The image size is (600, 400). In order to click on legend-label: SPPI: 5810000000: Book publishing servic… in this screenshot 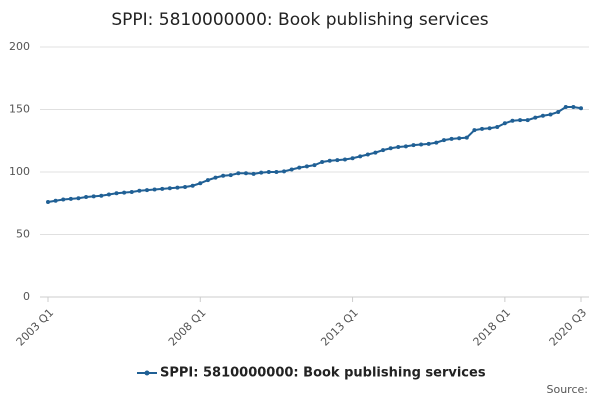, I will do `click(323, 373)`.